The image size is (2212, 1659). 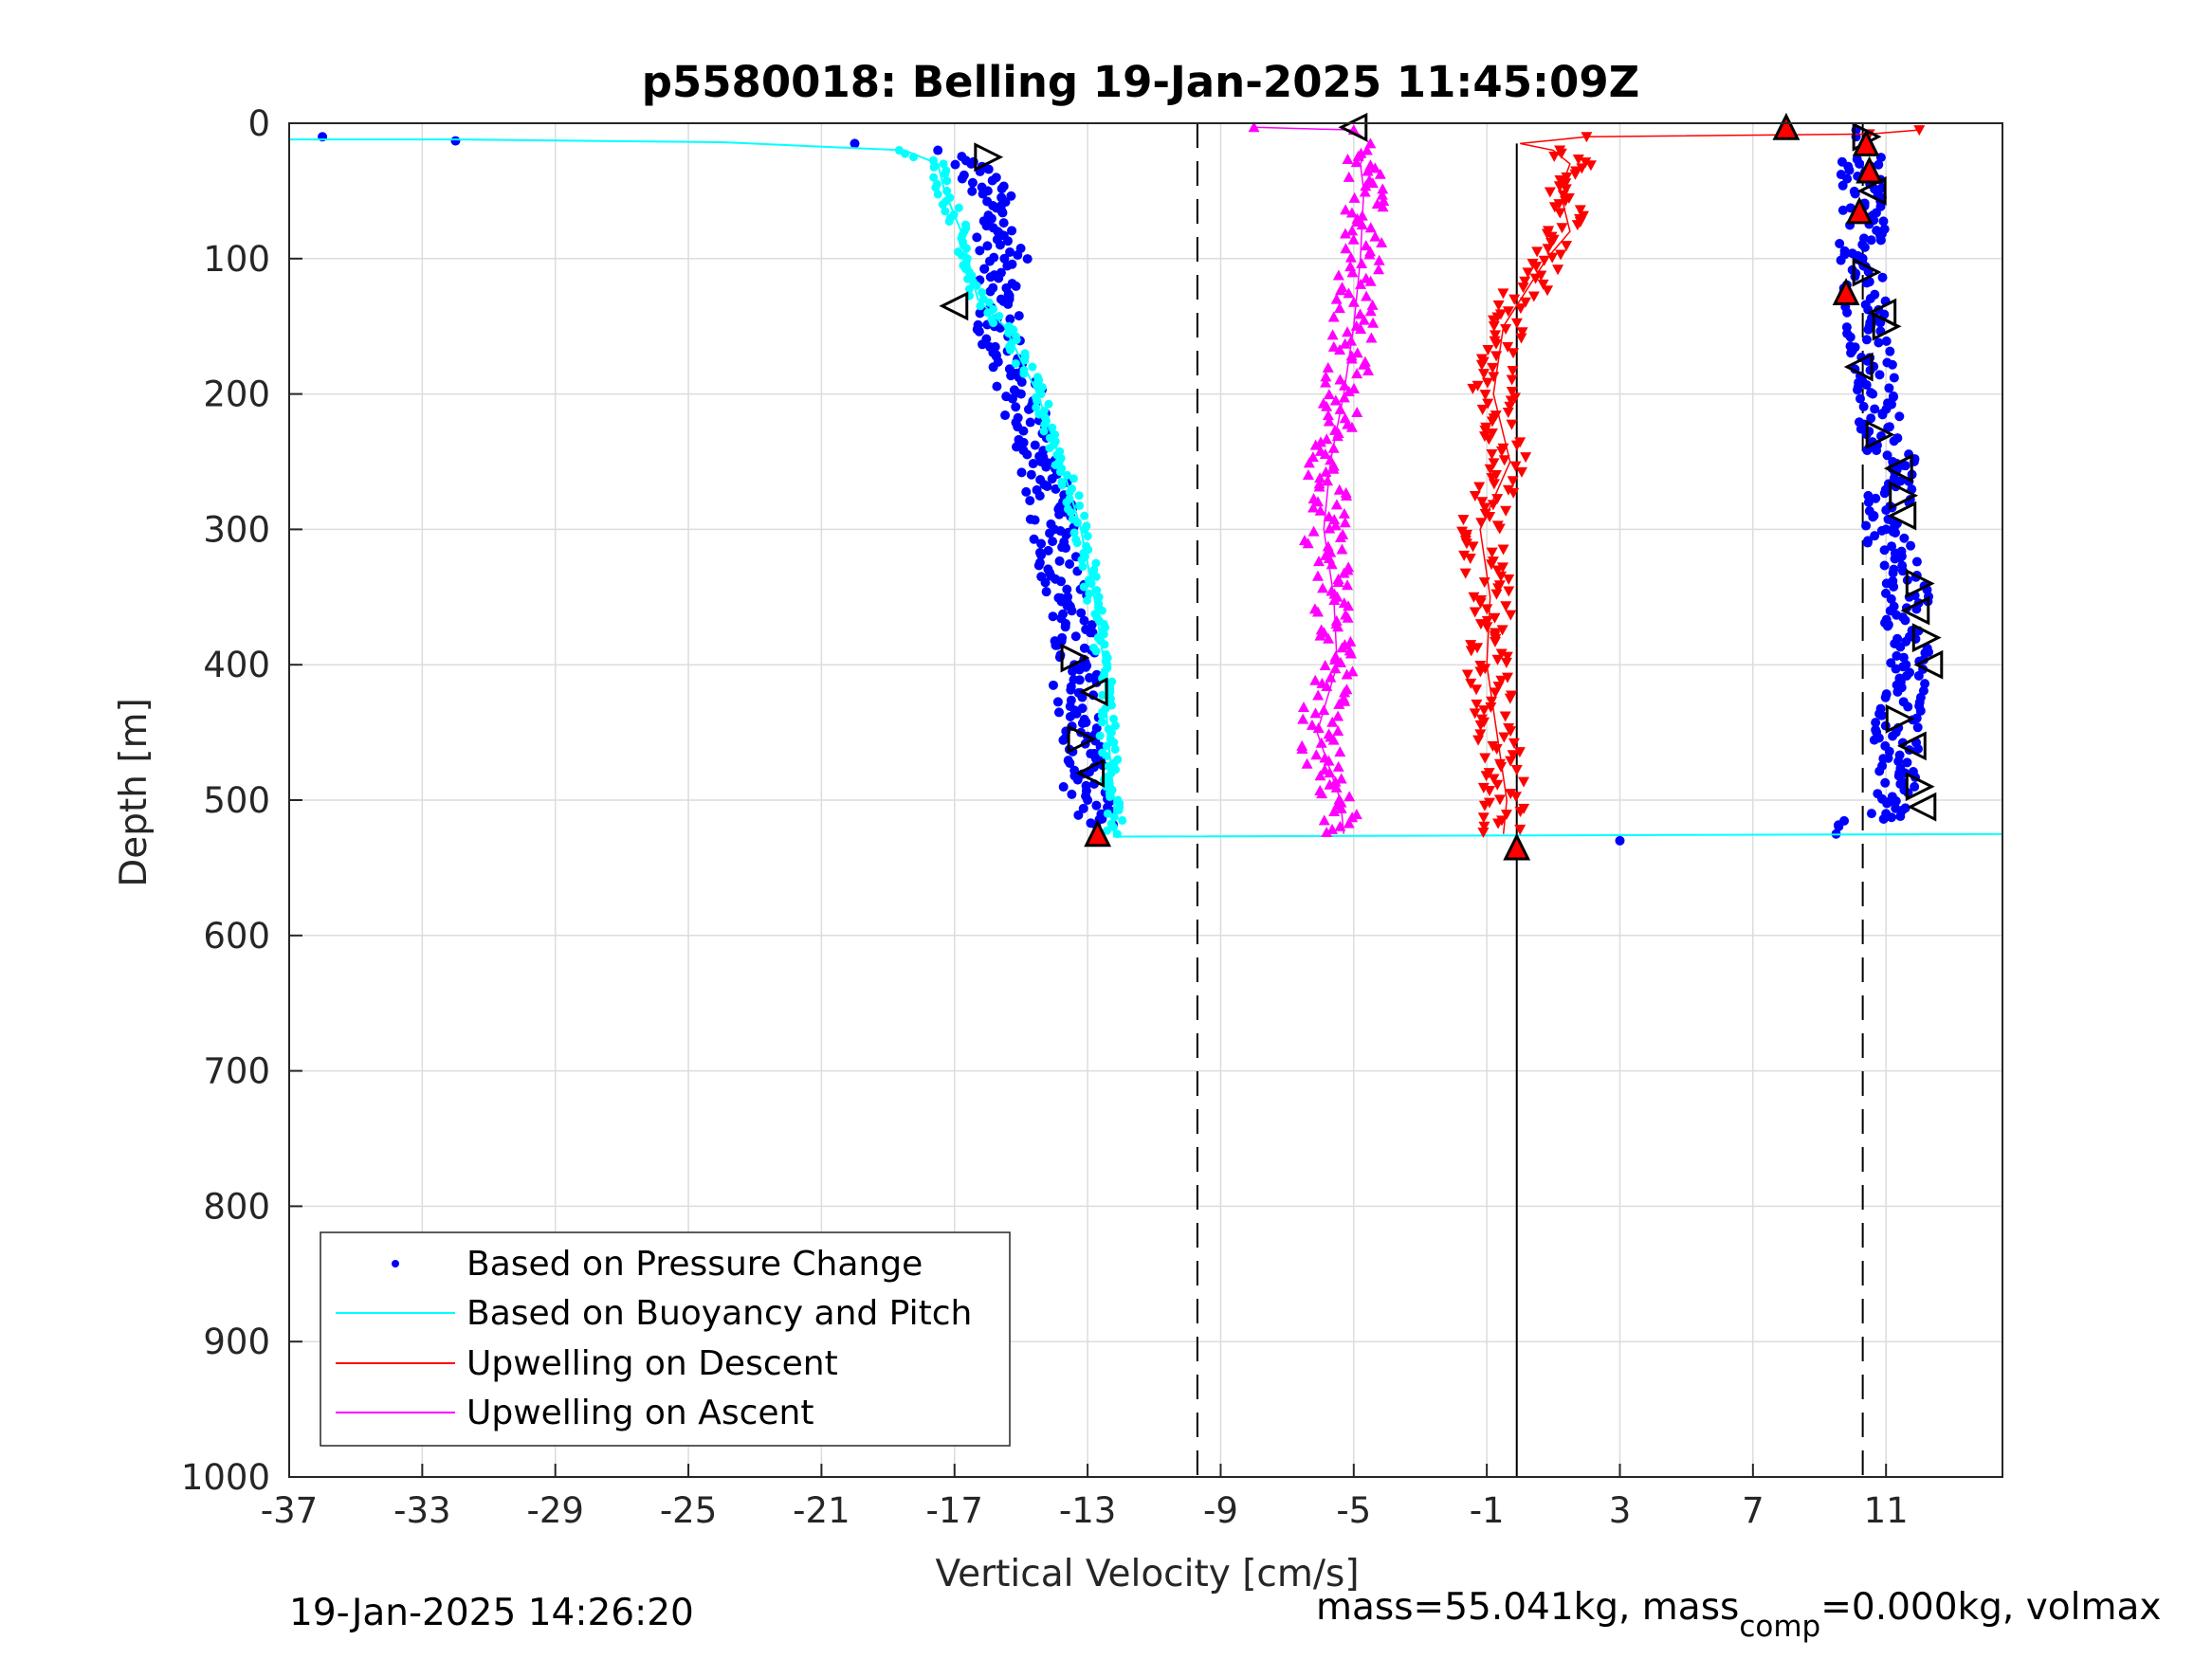 What do you see at coordinates (1886, 1510) in the screenshot?
I see `x-tick-label: 11` at bounding box center [1886, 1510].